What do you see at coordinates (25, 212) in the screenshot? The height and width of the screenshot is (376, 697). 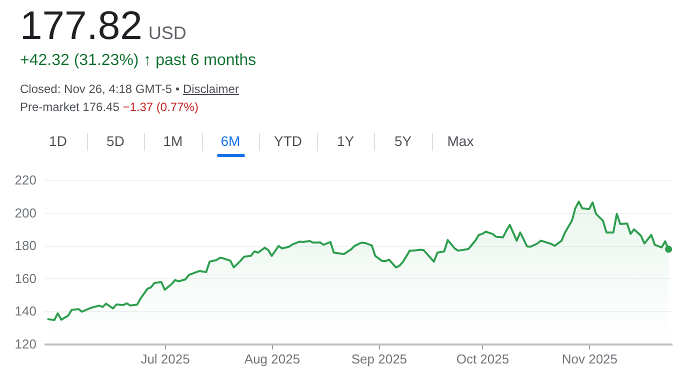 I see `y-tick-label: 200` at bounding box center [25, 212].